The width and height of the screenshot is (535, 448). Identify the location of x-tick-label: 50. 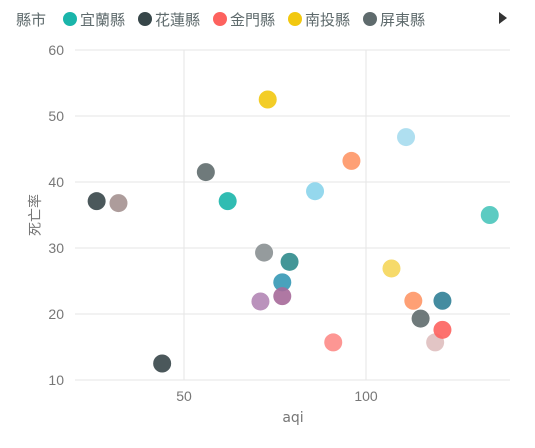
(184, 396).